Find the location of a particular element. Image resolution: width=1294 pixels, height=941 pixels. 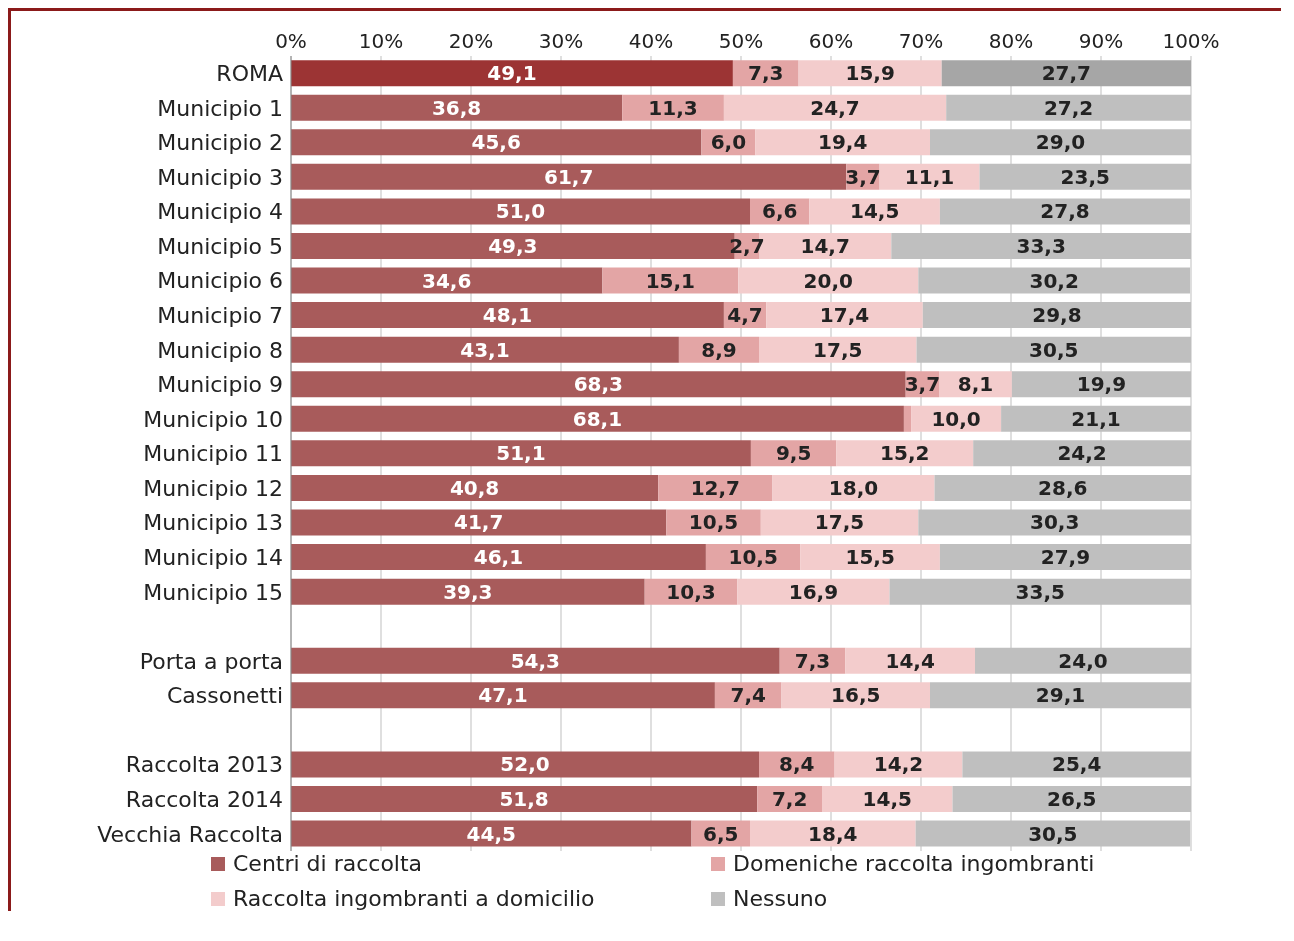

data-label: 49,1 is located at coordinates (512, 73).